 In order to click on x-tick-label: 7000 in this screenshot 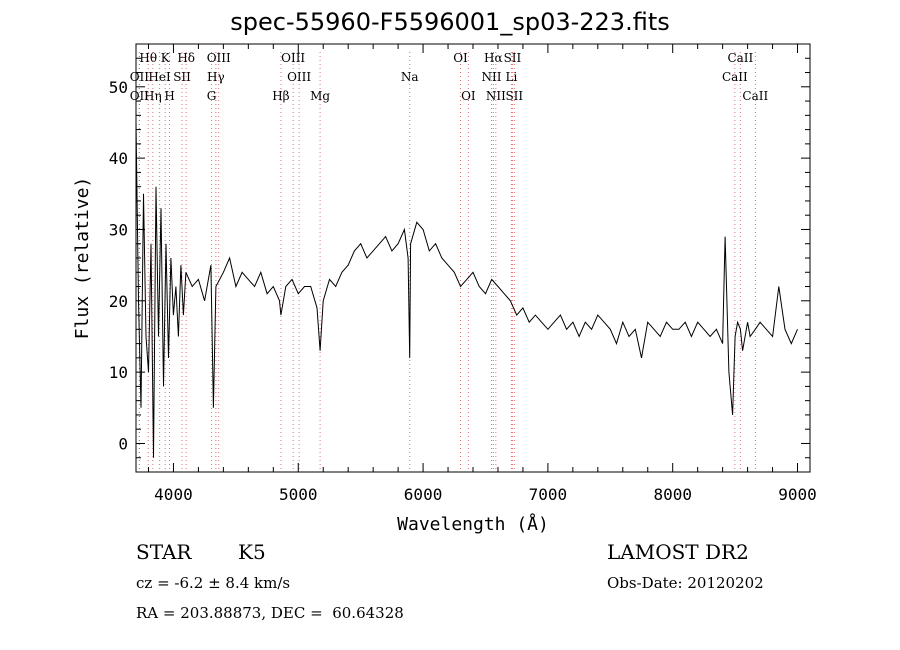, I will do `click(548, 494)`.